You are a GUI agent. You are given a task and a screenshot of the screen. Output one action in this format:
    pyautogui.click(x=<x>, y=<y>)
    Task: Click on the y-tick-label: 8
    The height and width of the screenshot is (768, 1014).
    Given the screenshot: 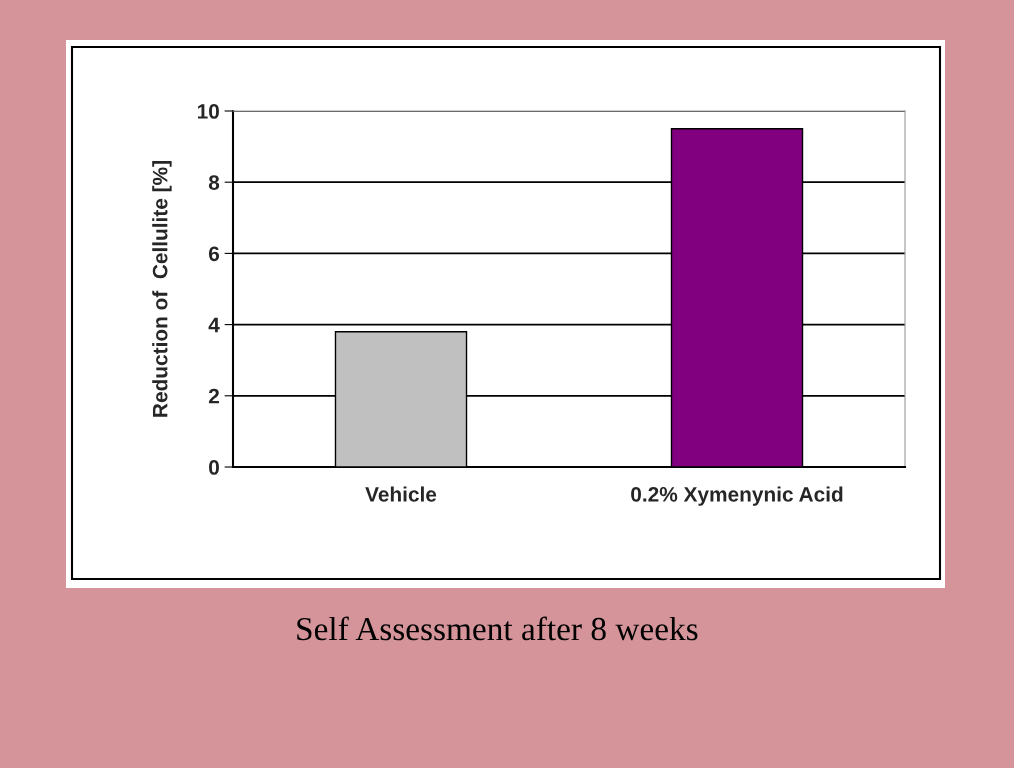 What is the action you would take?
    pyautogui.click(x=214, y=182)
    